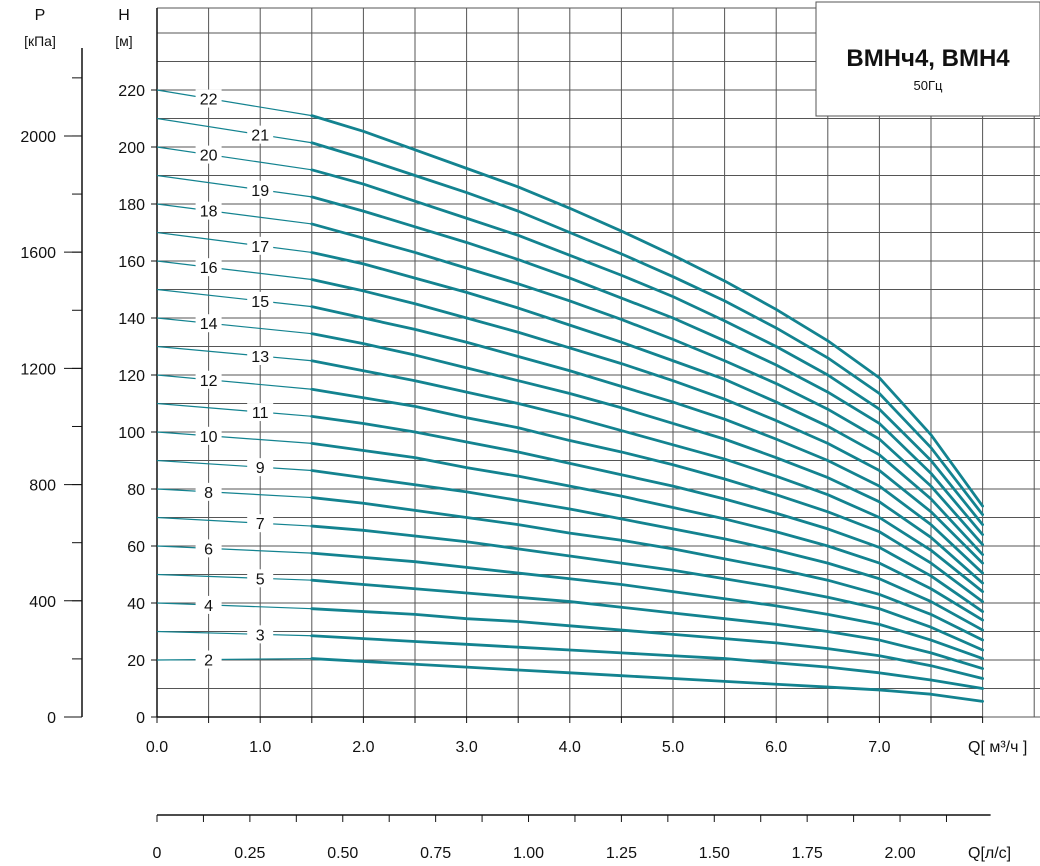 The height and width of the screenshot is (866, 1040). I want to click on curve-label-9: 9, so click(260, 468).